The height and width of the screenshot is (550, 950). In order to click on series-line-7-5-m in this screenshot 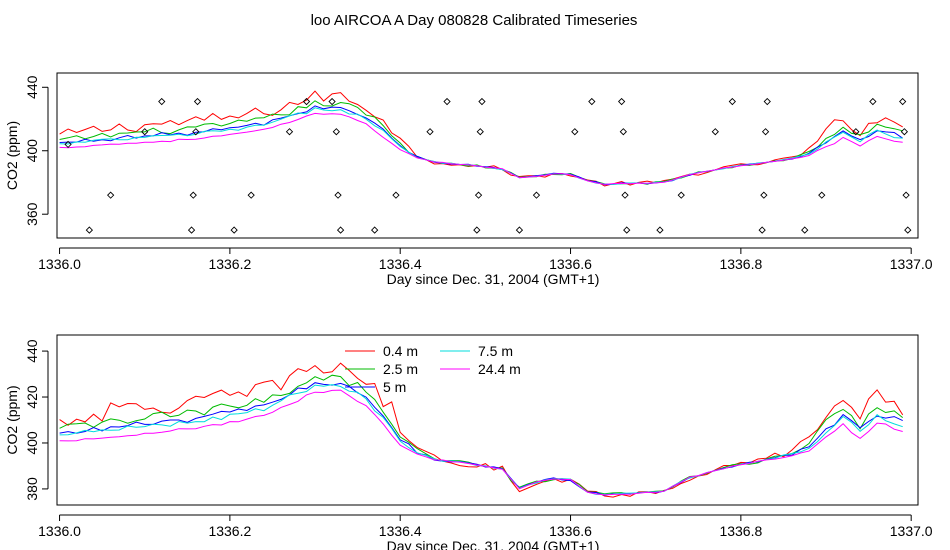, I will do `click(481, 146)`.